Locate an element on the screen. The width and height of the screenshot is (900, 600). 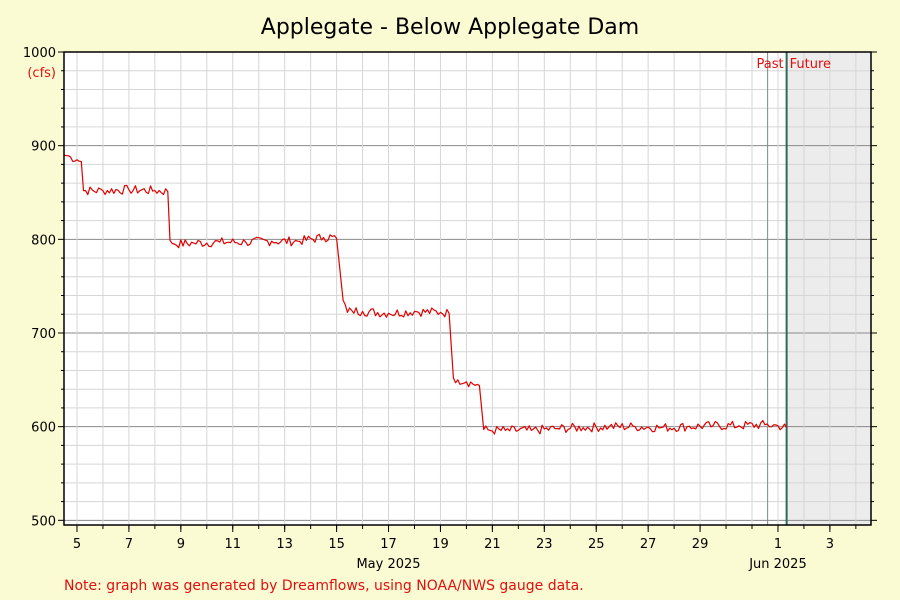
y-axis-unit-label: (cfs) is located at coordinates (41, 73).